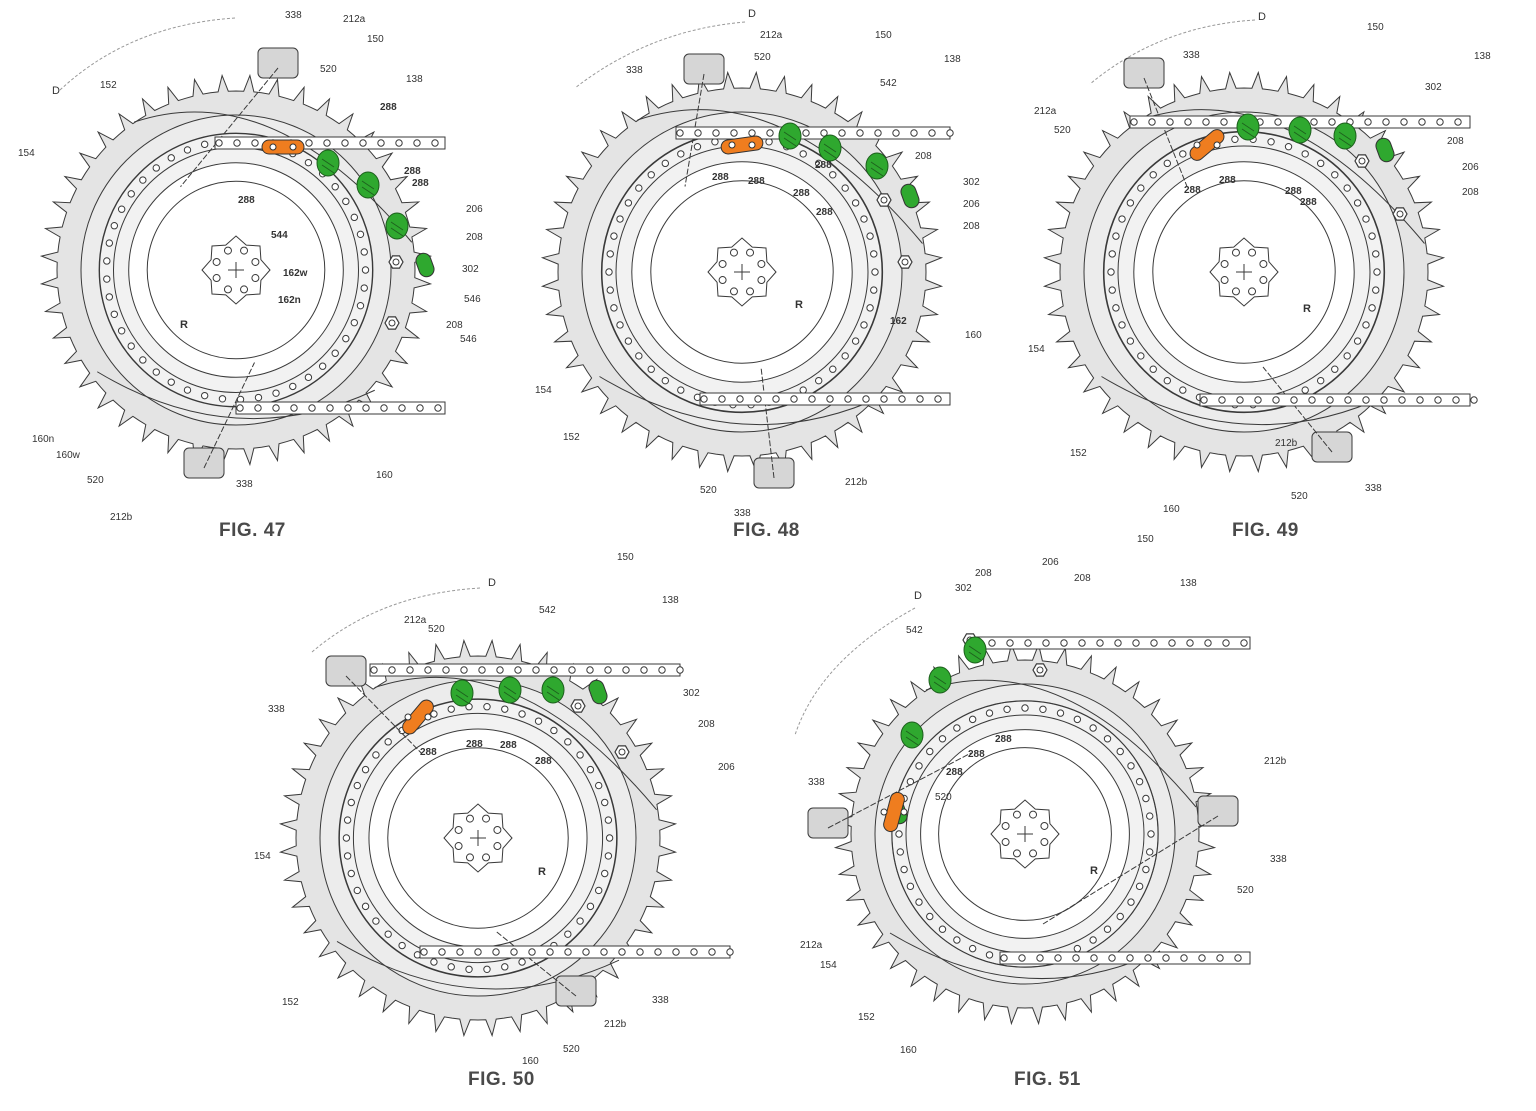 The image size is (1536, 1111). Describe the element at coordinates (348, 408) in the screenshot. I see `fig0-chain-bottom-pin` at that location.